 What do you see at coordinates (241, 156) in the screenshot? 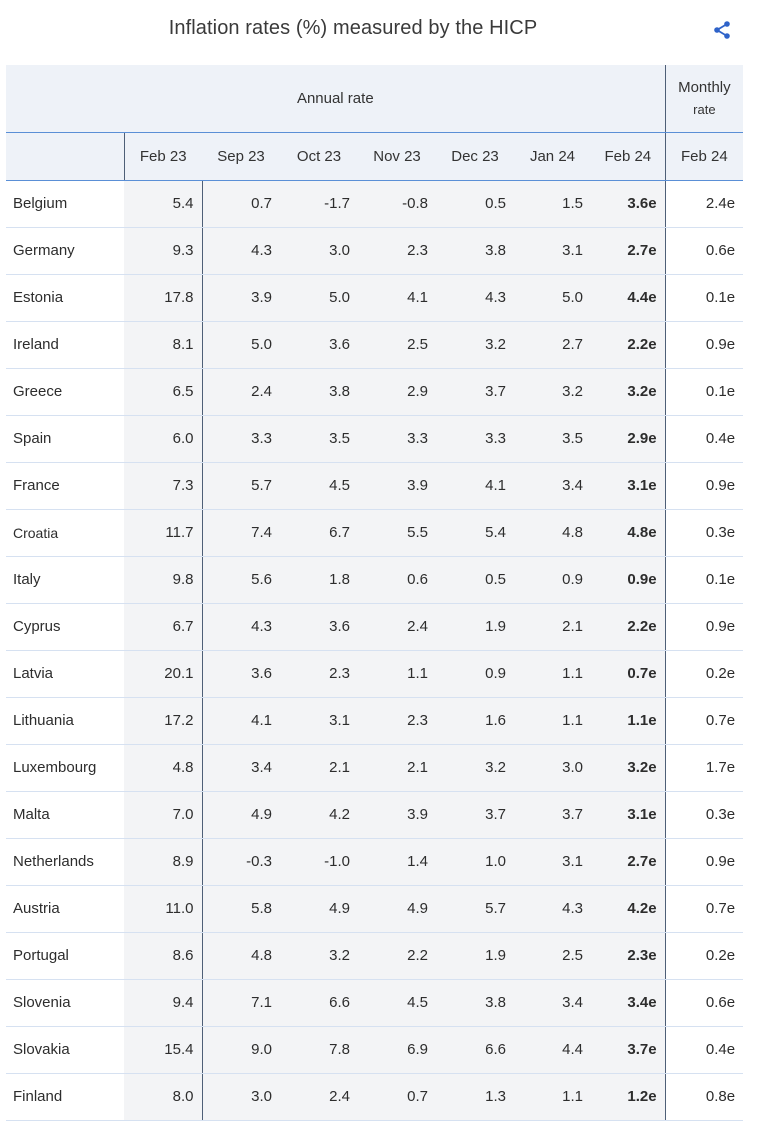
I see `column-header-sep23: Sep 23` at bounding box center [241, 156].